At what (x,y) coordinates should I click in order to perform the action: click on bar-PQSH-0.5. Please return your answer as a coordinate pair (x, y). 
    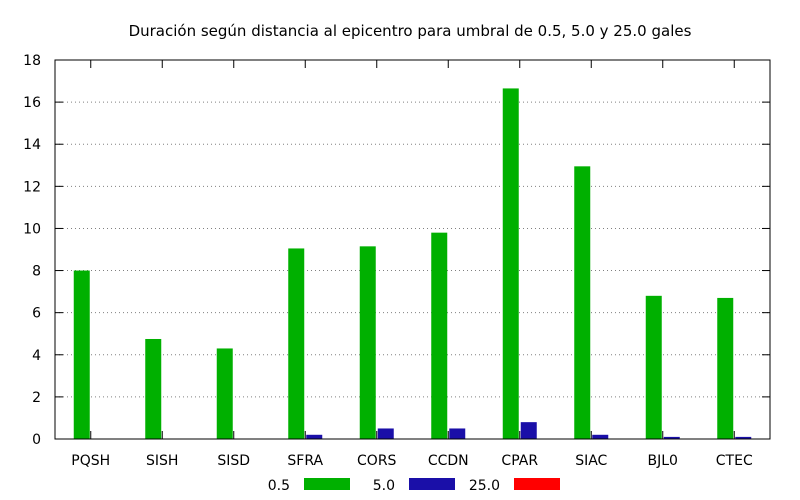
    Looking at the image, I should click on (81, 354).